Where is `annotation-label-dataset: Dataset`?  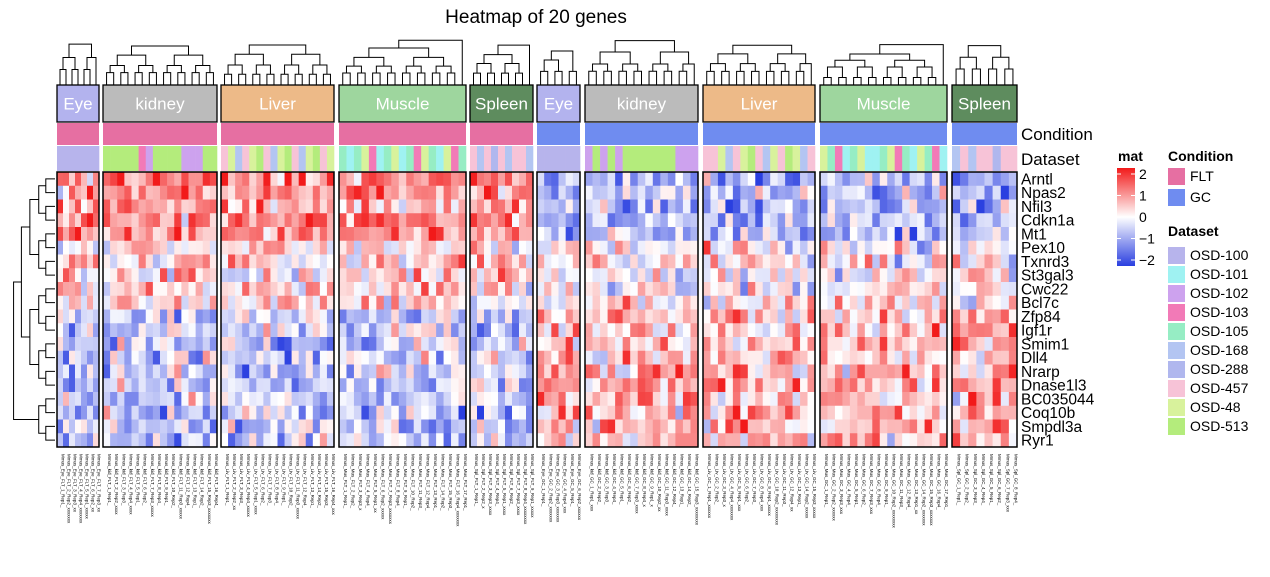
annotation-label-dataset: Dataset is located at coordinates (1050, 159).